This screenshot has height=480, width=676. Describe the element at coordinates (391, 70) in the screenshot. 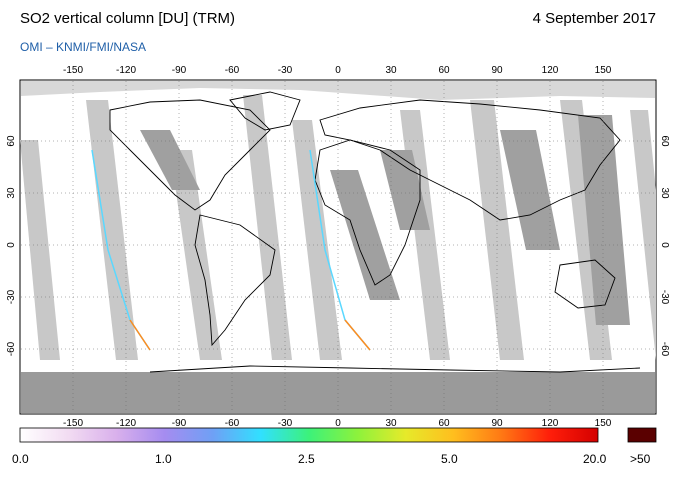

I see `lon-tick-top: 30` at that location.